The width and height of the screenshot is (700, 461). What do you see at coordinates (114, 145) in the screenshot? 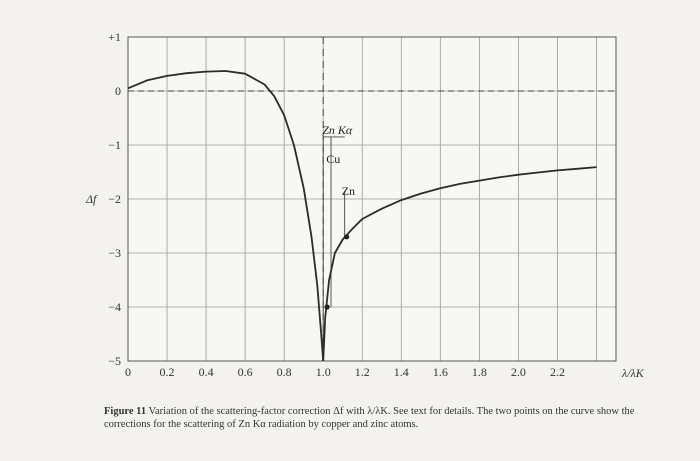
I see `y-tick-label: −1` at bounding box center [114, 145].